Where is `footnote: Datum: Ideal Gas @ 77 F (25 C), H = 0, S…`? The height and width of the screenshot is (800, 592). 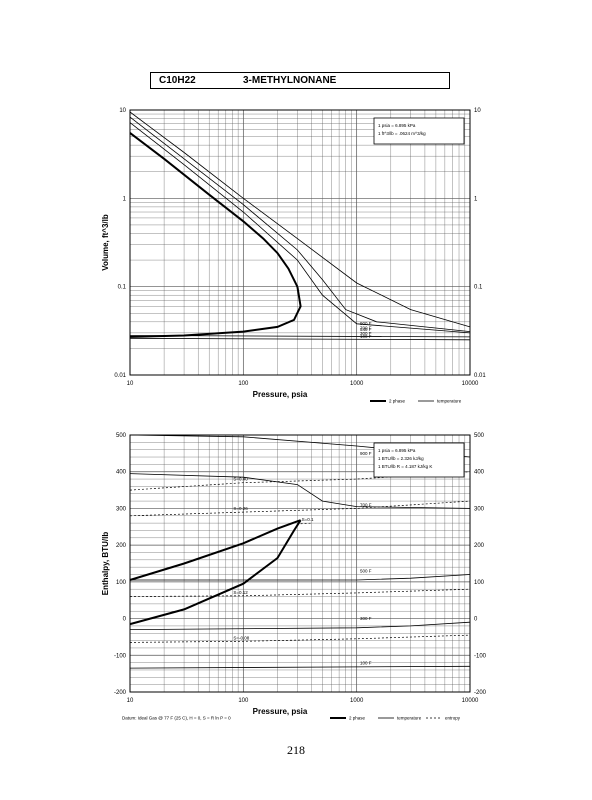 footnote: Datum: Ideal Gas @ 77 F (25 C), H = 0, S… is located at coordinates (176, 718).